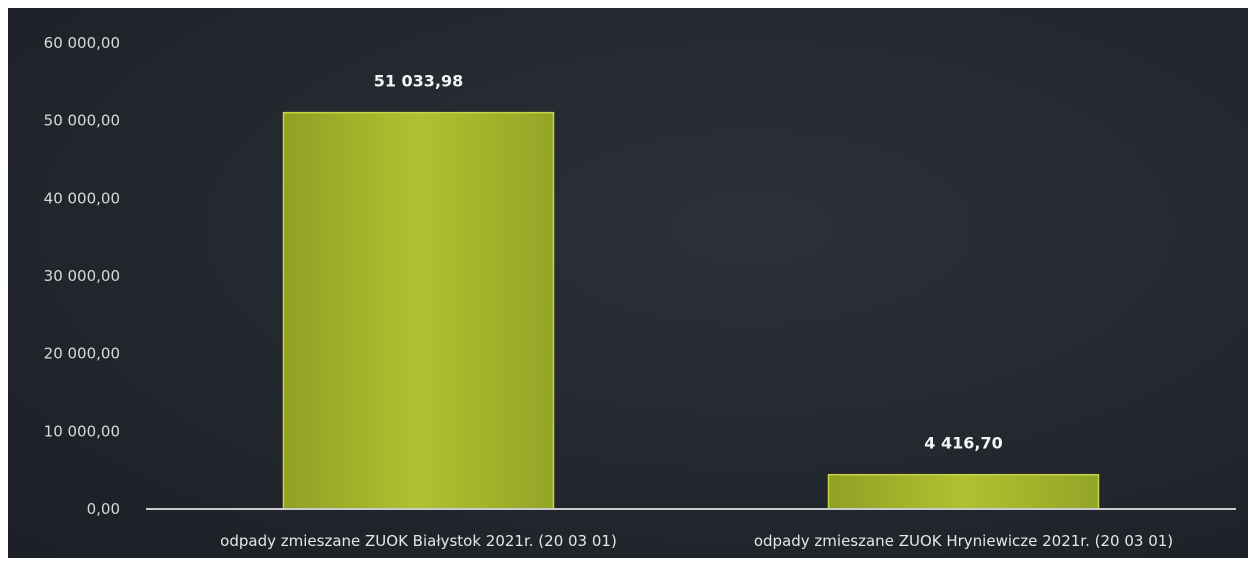 The height and width of the screenshot is (562, 1250). I want to click on y-tick-label: 30 000,00, so click(82, 276).